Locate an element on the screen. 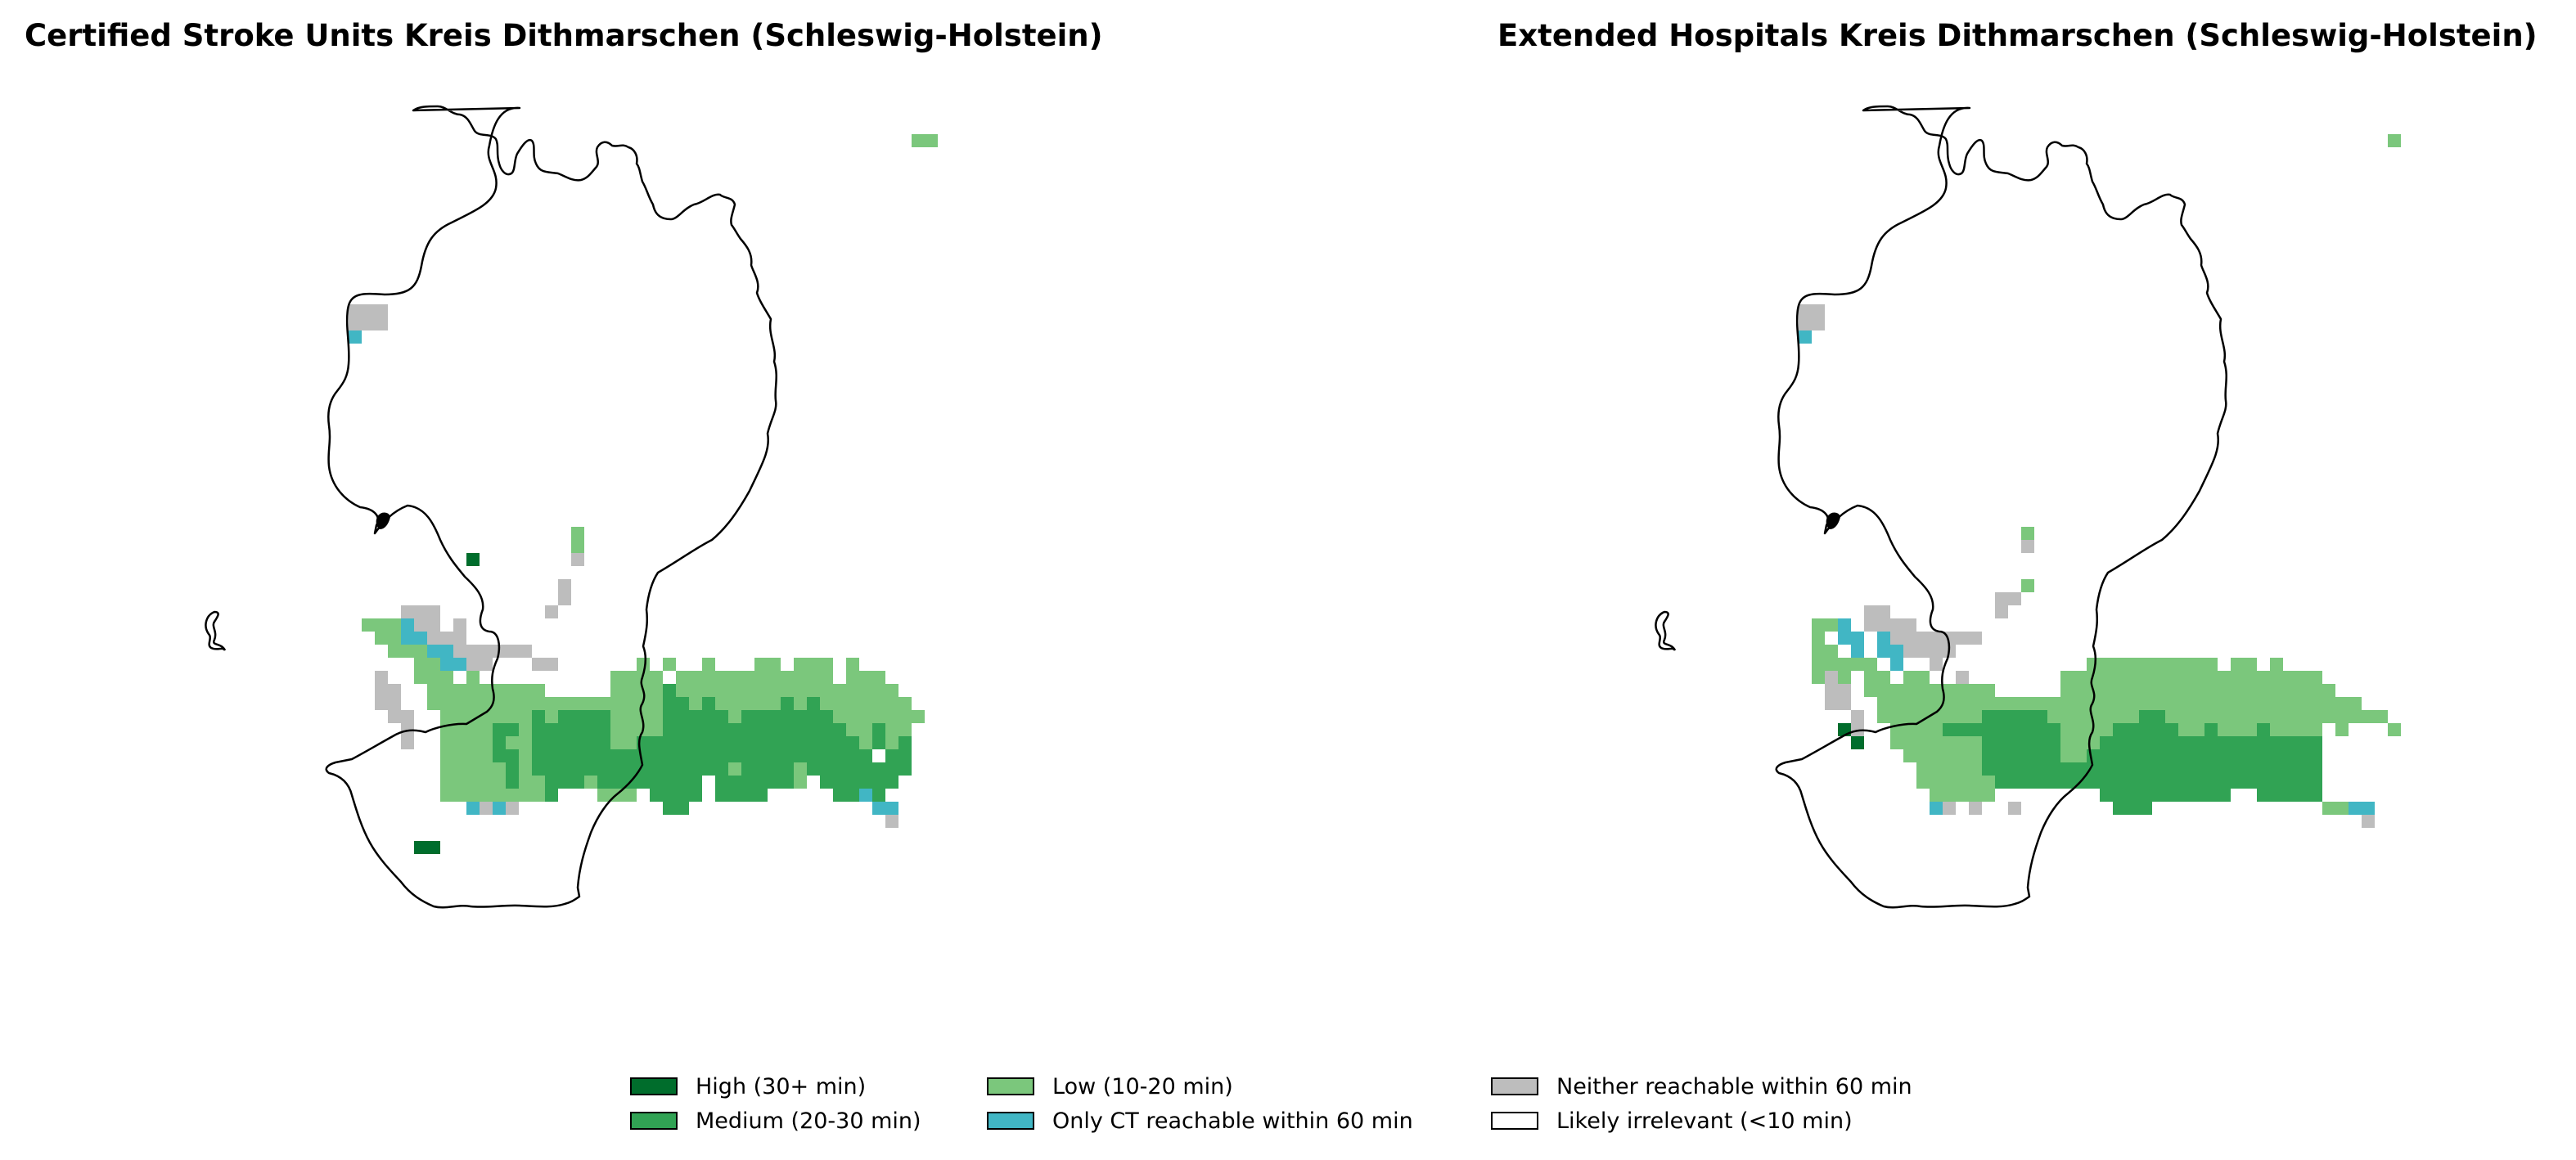 The width and height of the screenshot is (2576, 1160). legend-label-ct-only: Only CT reachable within 60 min is located at coordinates (1232, 1121).